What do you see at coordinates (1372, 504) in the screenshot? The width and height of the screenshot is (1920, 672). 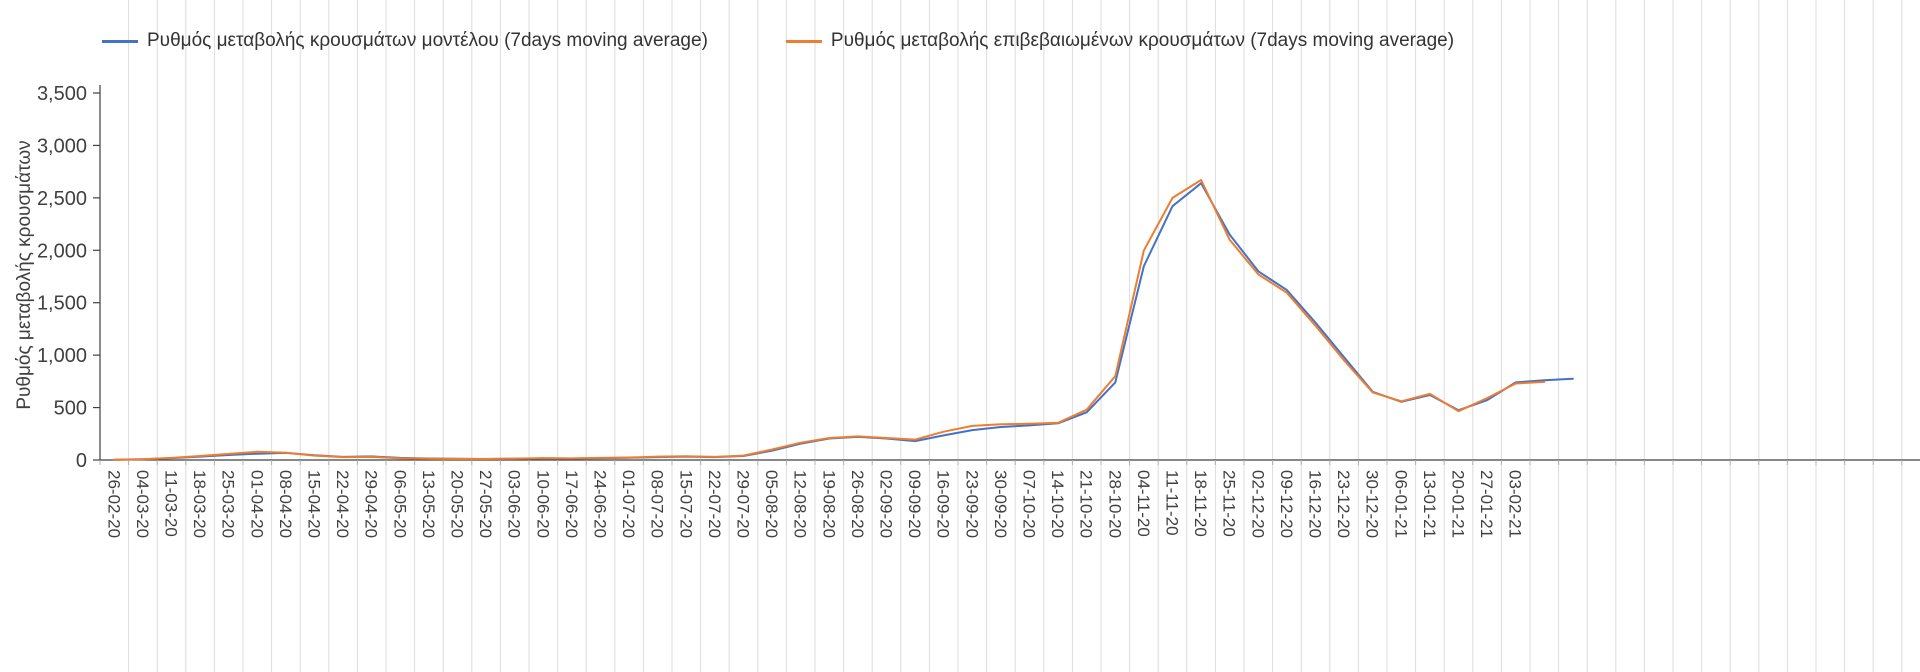 I see `svg-text: 30-12-20` at bounding box center [1372, 504].